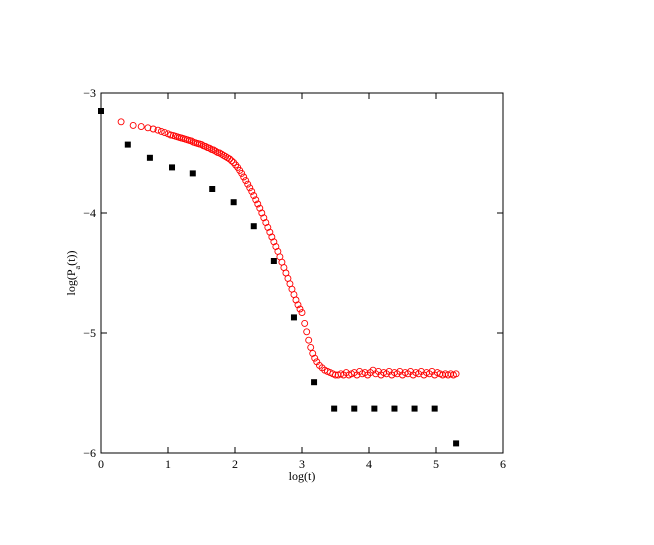 Image resolution: width=654 pixels, height=545 pixels. What do you see at coordinates (89, 333) in the screenshot?
I see `y-tick-label: −5` at bounding box center [89, 333].